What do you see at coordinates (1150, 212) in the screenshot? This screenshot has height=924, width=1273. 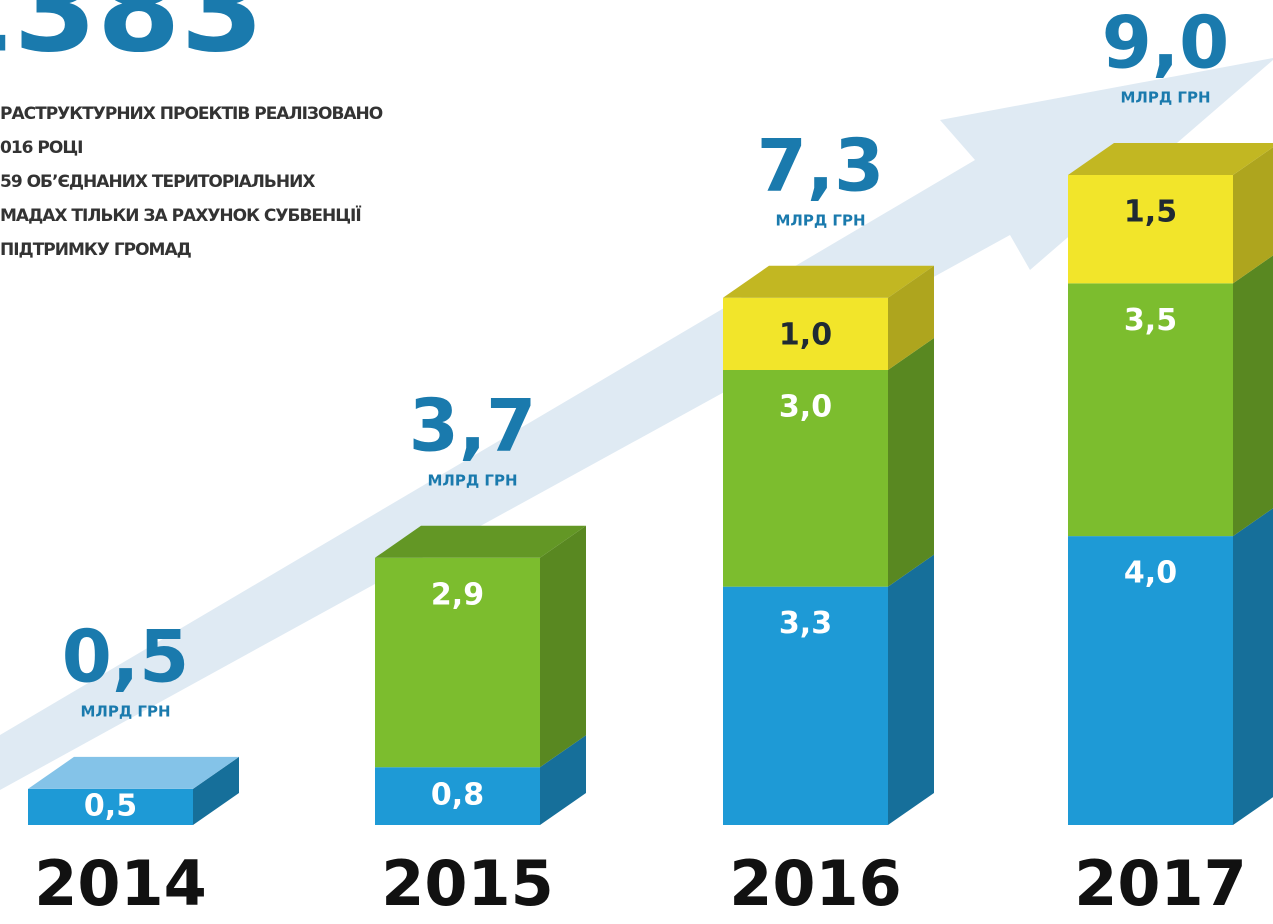 I see `segment-label: 1,5` at bounding box center [1150, 212].